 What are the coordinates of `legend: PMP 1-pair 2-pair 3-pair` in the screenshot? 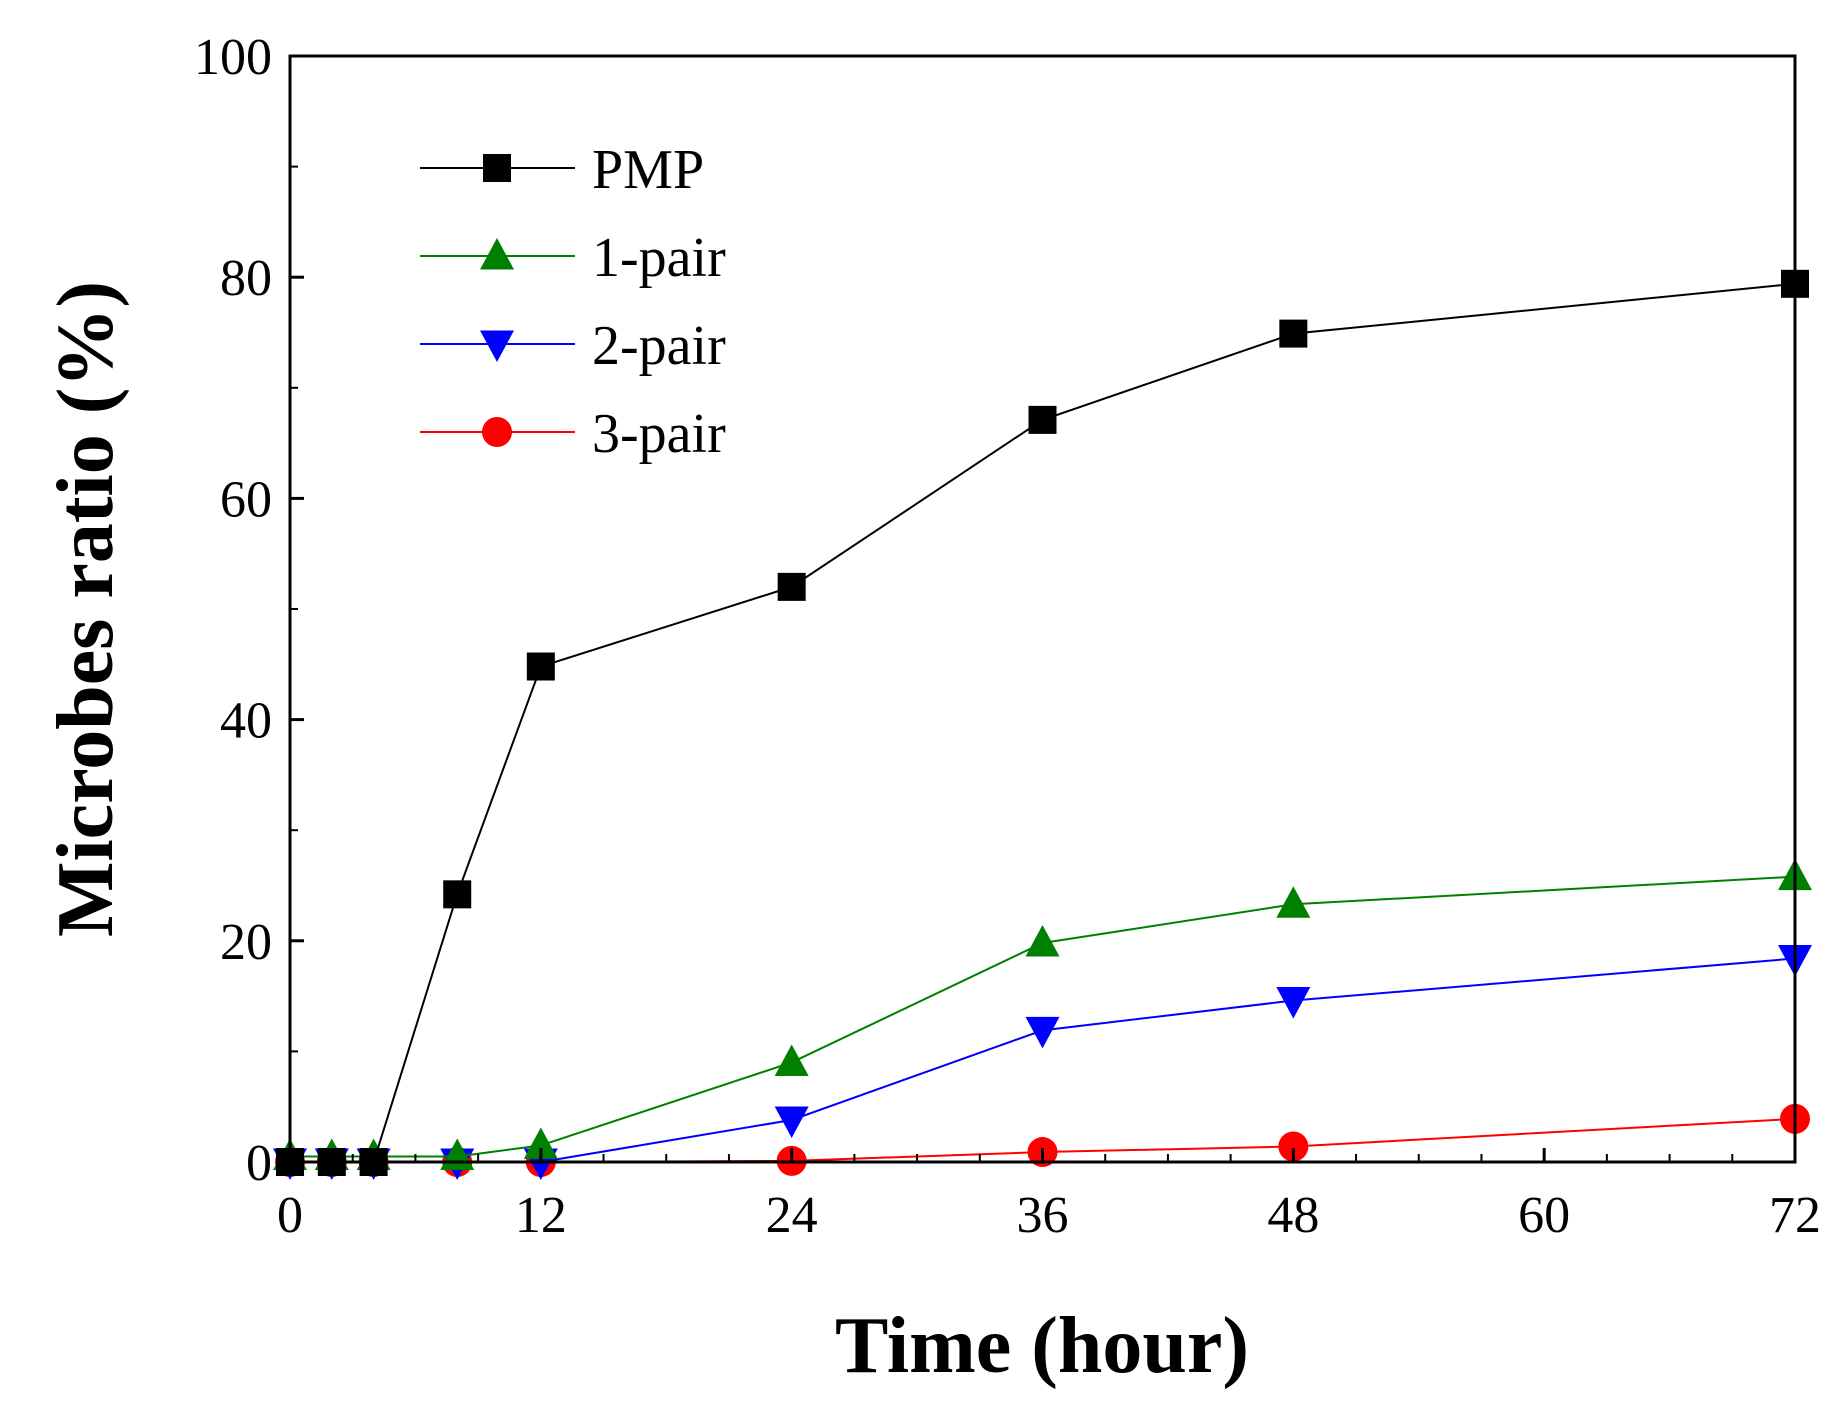 It's located at (573, 302).